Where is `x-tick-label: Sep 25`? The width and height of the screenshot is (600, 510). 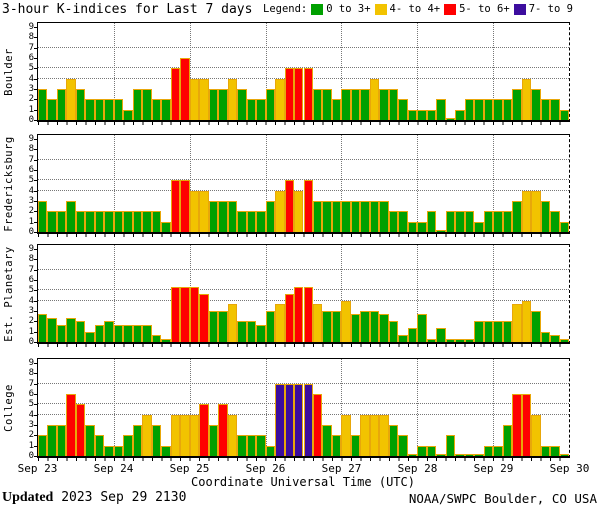 x-tick-label: Sep 25 is located at coordinates (189, 468).